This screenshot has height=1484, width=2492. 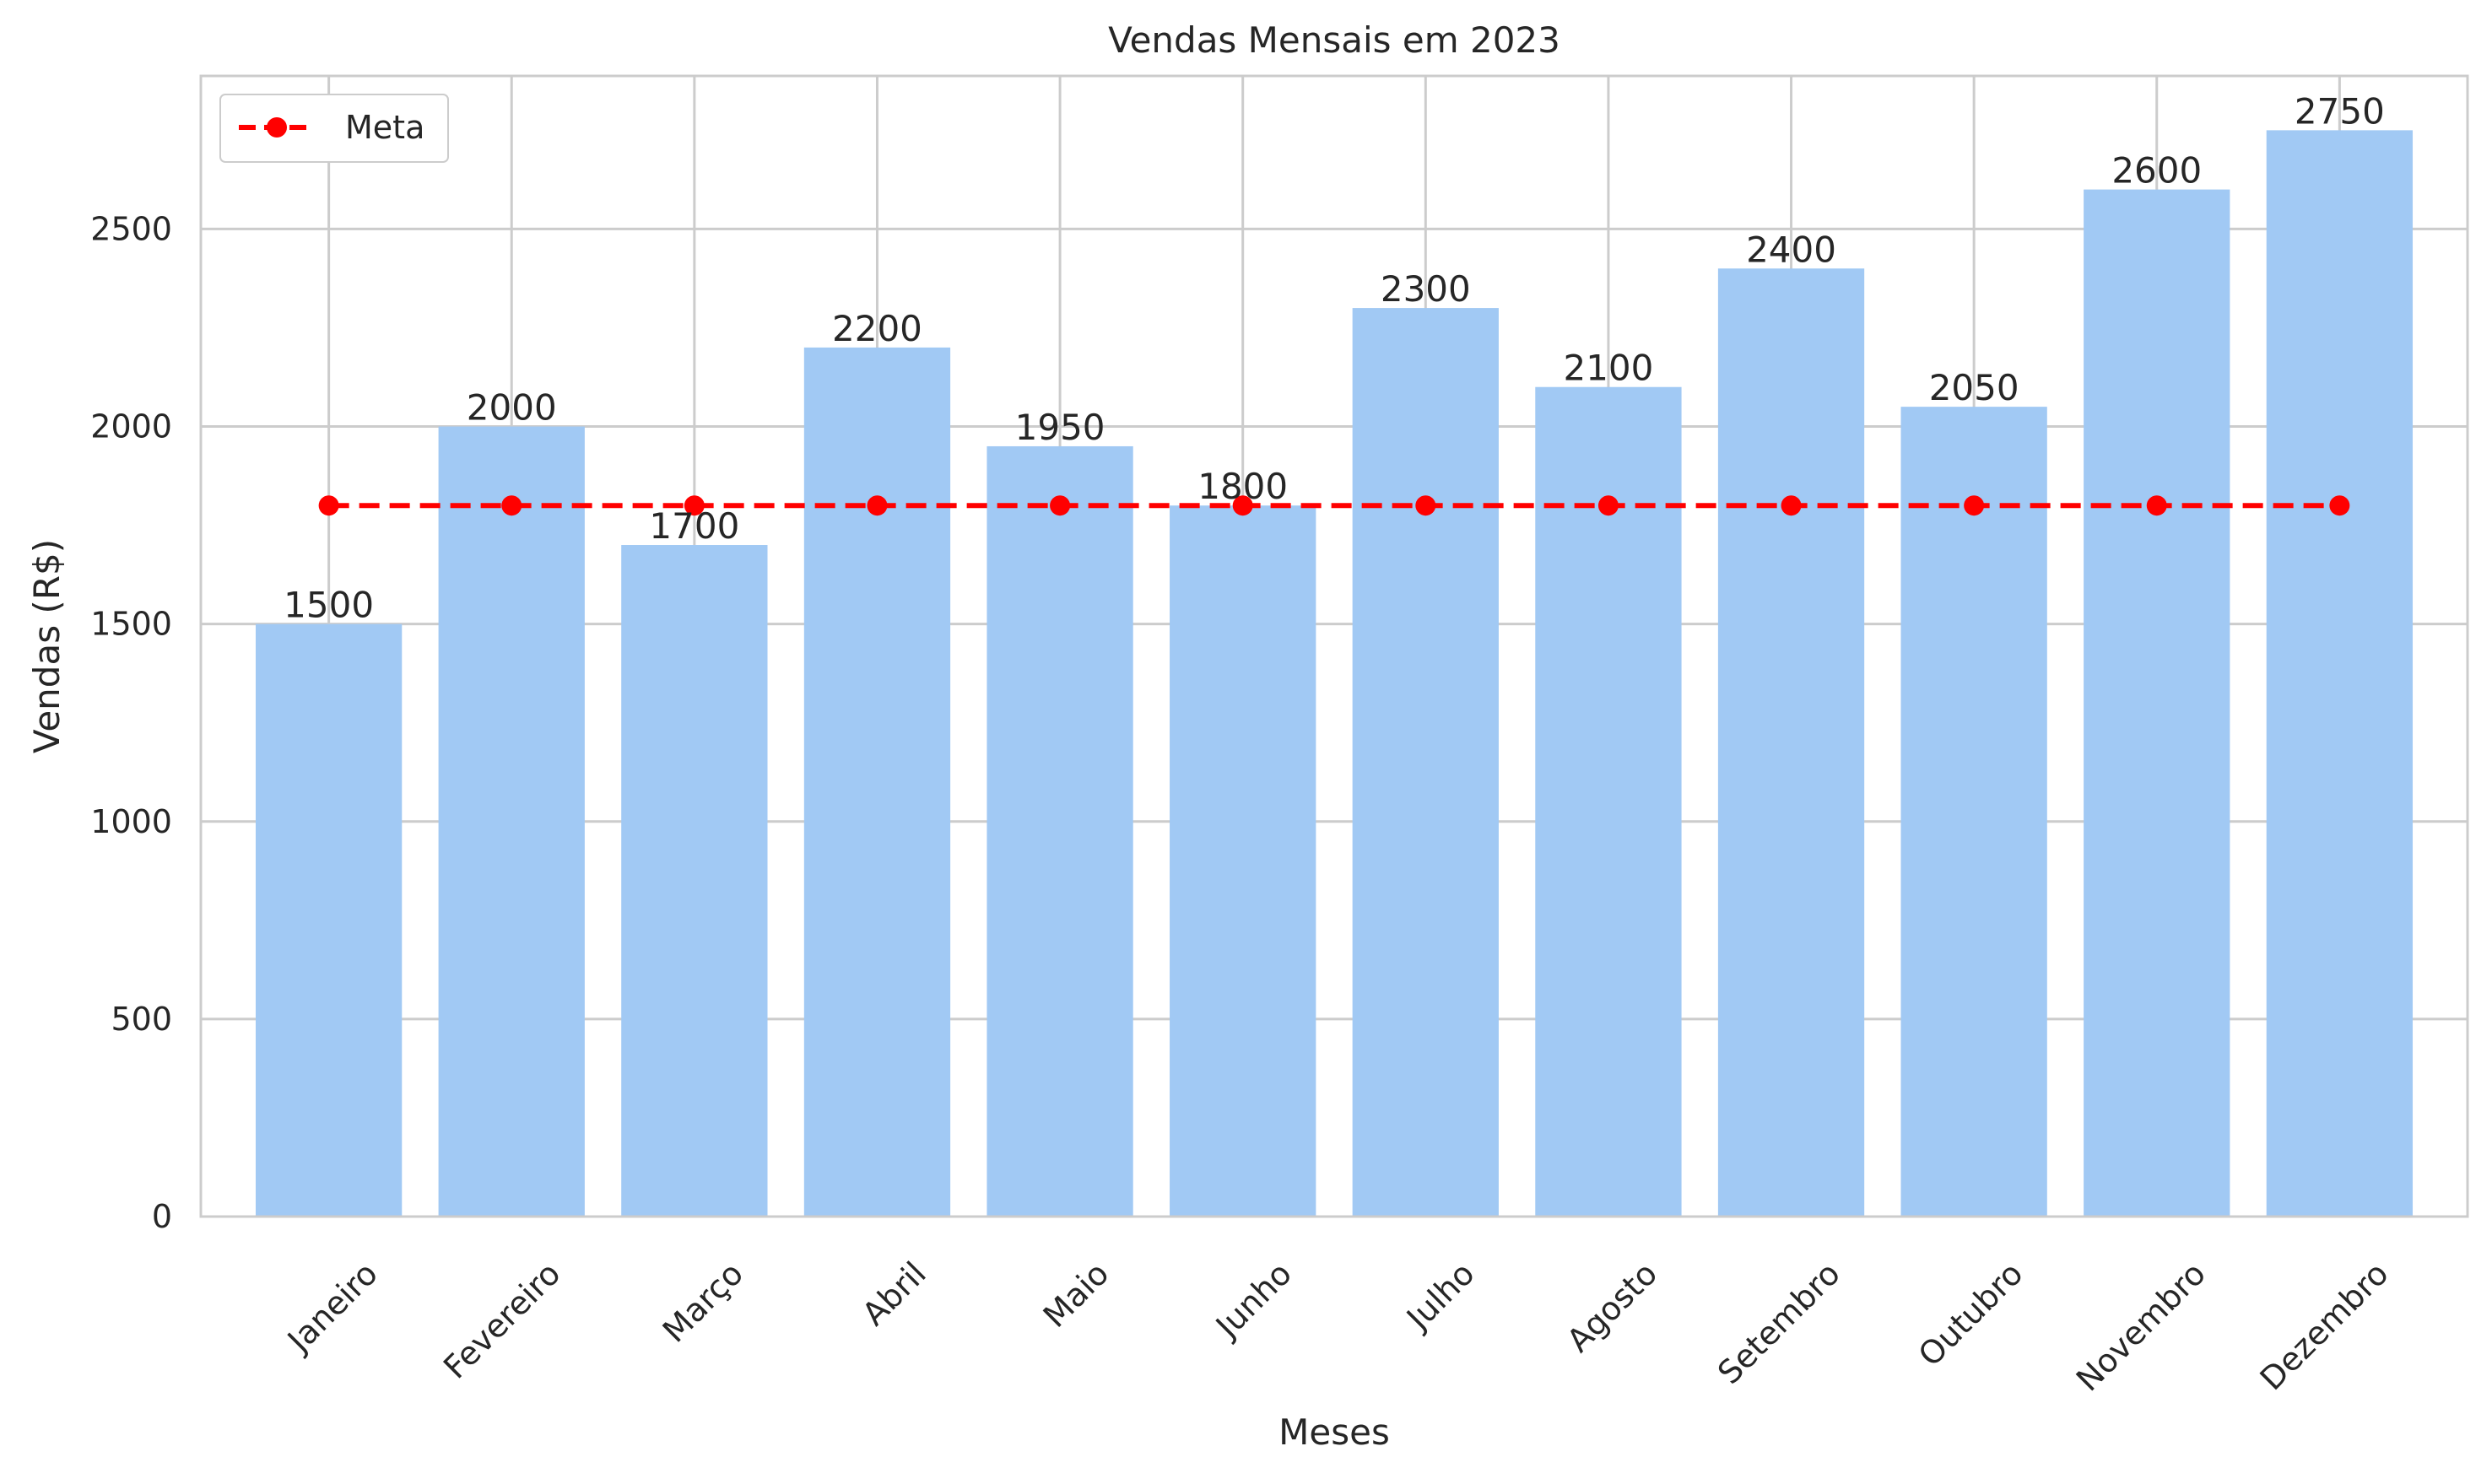 I want to click on y-tick-label: 1000, so click(x=131, y=821).